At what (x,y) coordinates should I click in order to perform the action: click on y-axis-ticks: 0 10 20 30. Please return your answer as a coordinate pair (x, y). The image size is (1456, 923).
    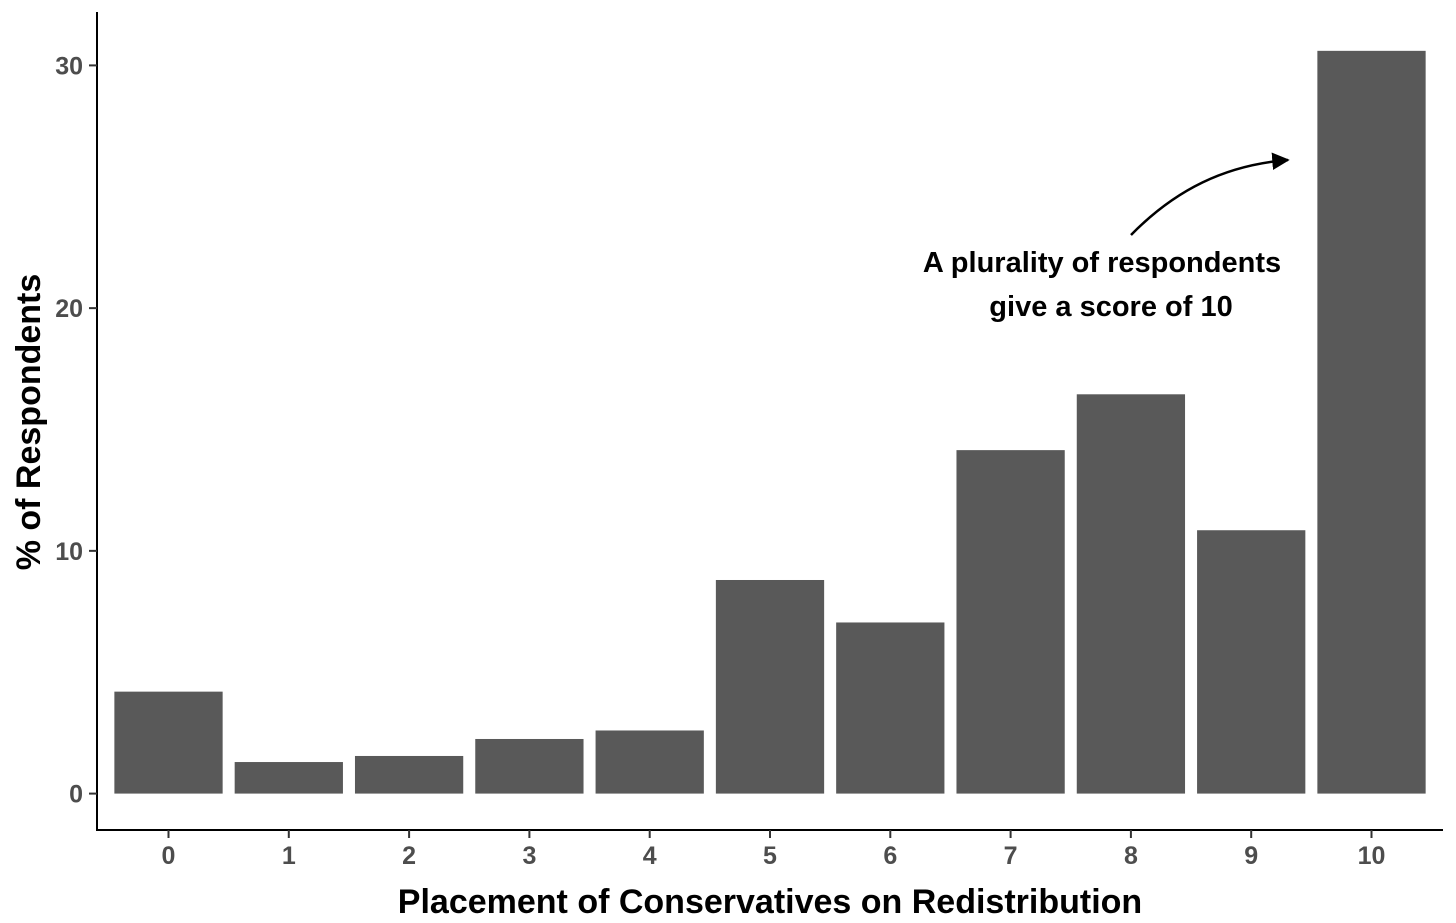
    Looking at the image, I should click on (76, 430).